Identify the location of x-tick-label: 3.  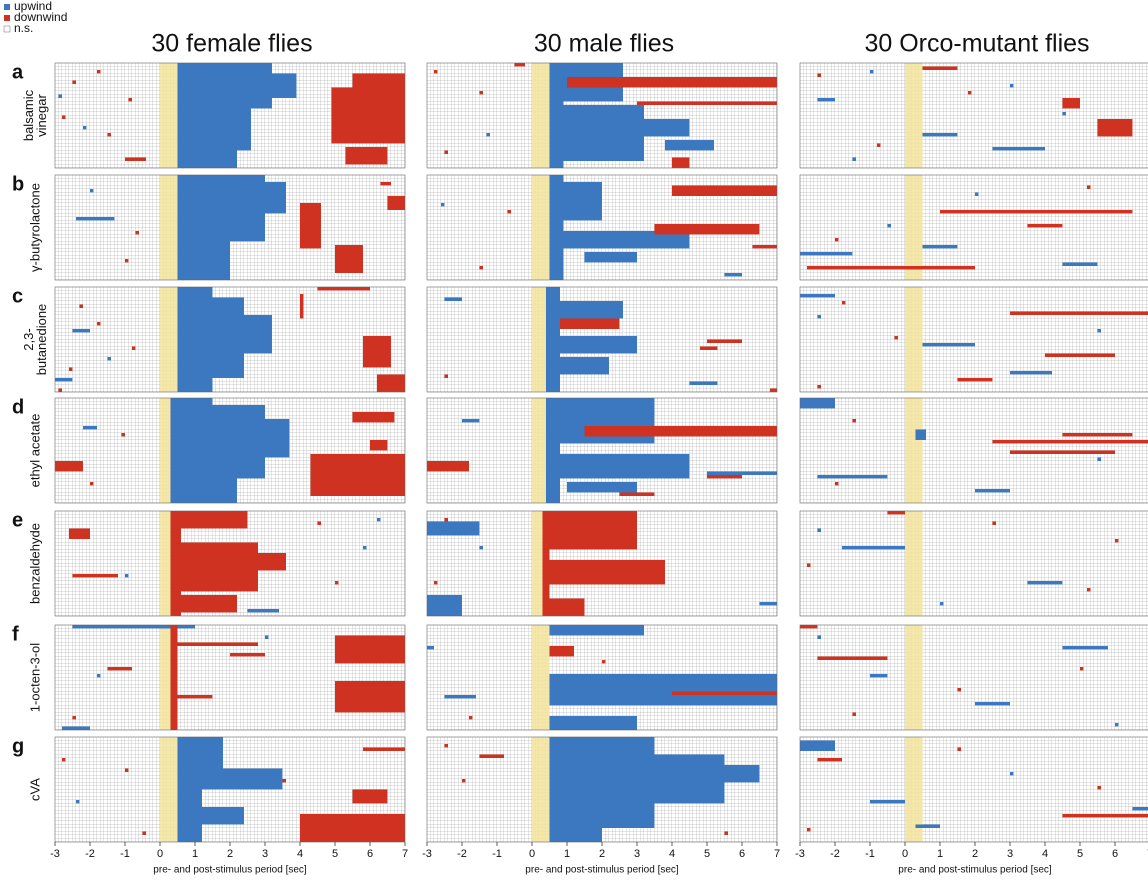
(637, 854).